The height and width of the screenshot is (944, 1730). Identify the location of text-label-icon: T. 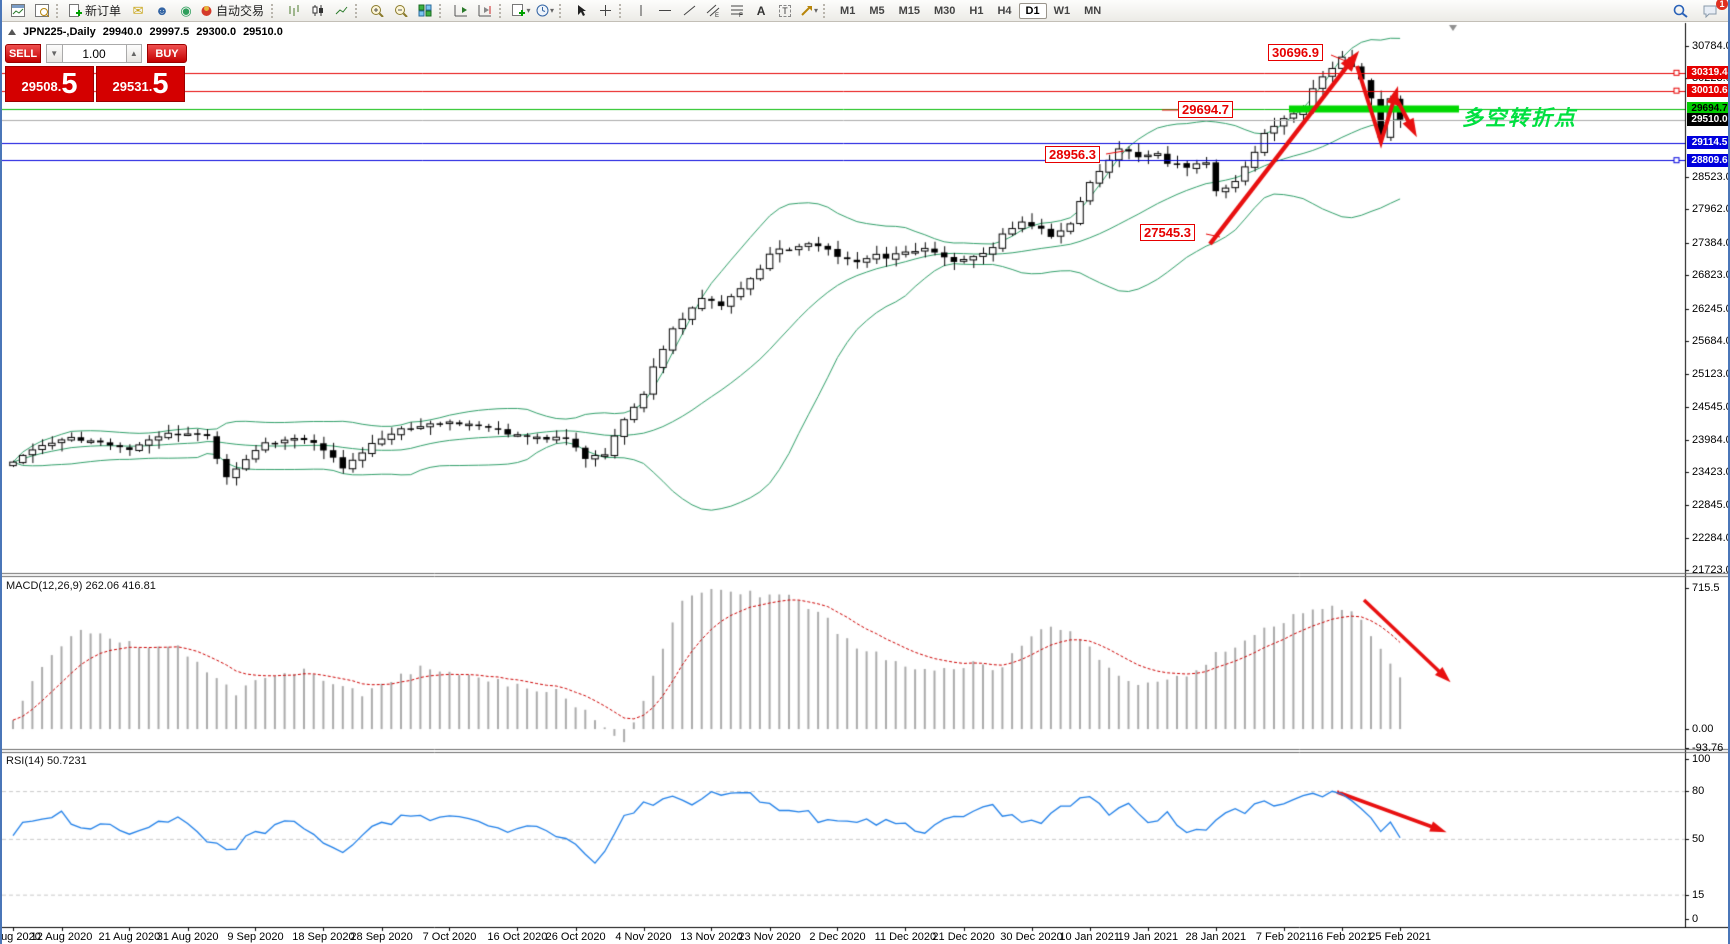
(785, 11).